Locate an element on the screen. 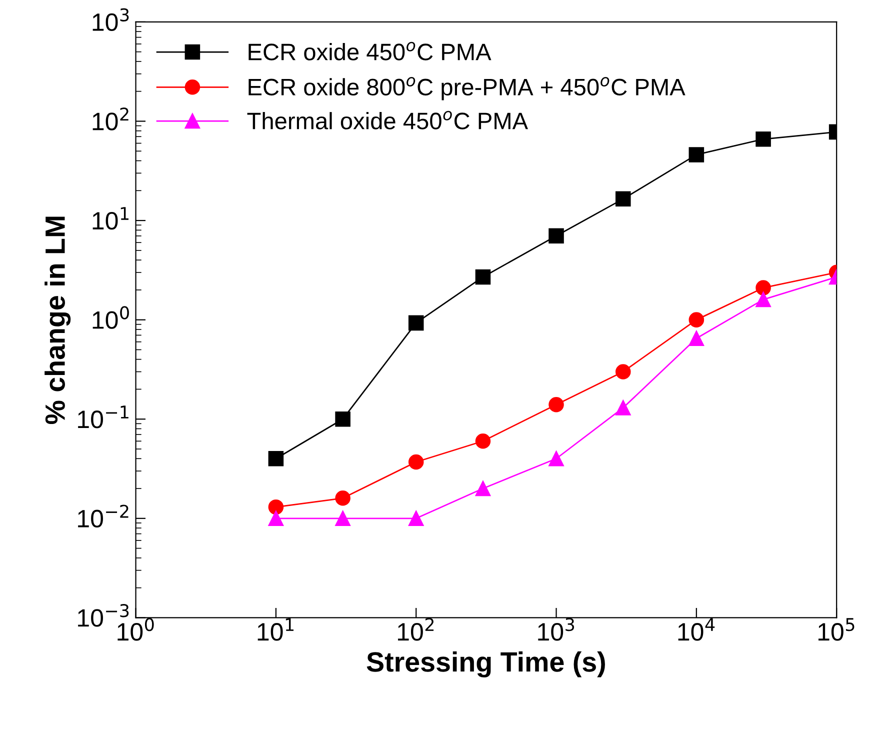 This screenshot has height=731, width=876. legend-label: Thermal oxide 450$^{o}$C PMA is located at coordinates (387, 120).